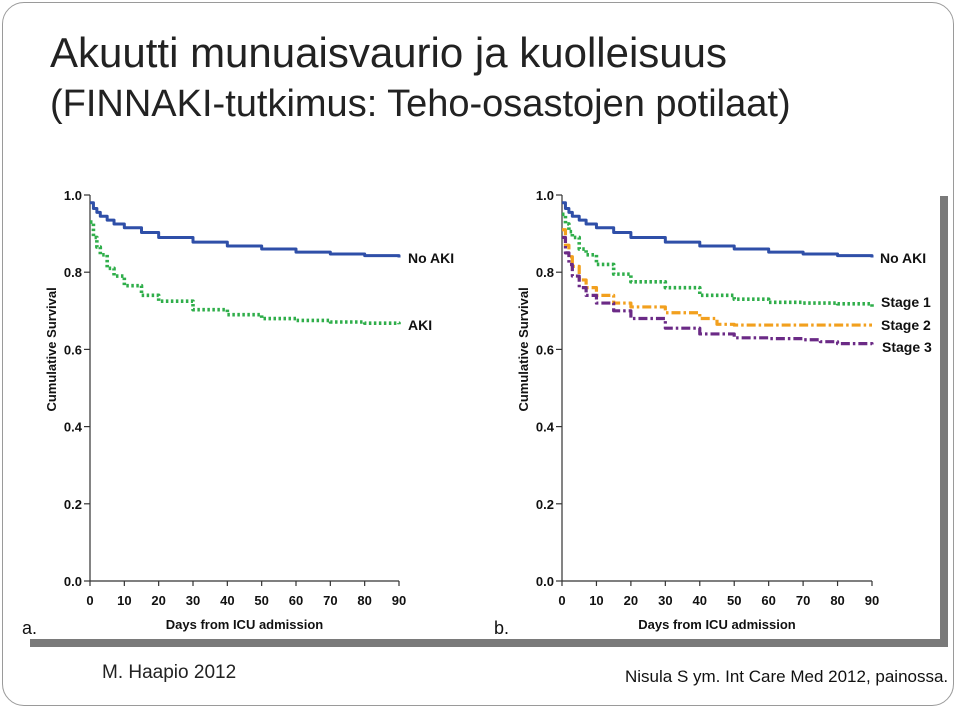  I want to click on chart-b-label-no-aki: No AKI, so click(903, 258).